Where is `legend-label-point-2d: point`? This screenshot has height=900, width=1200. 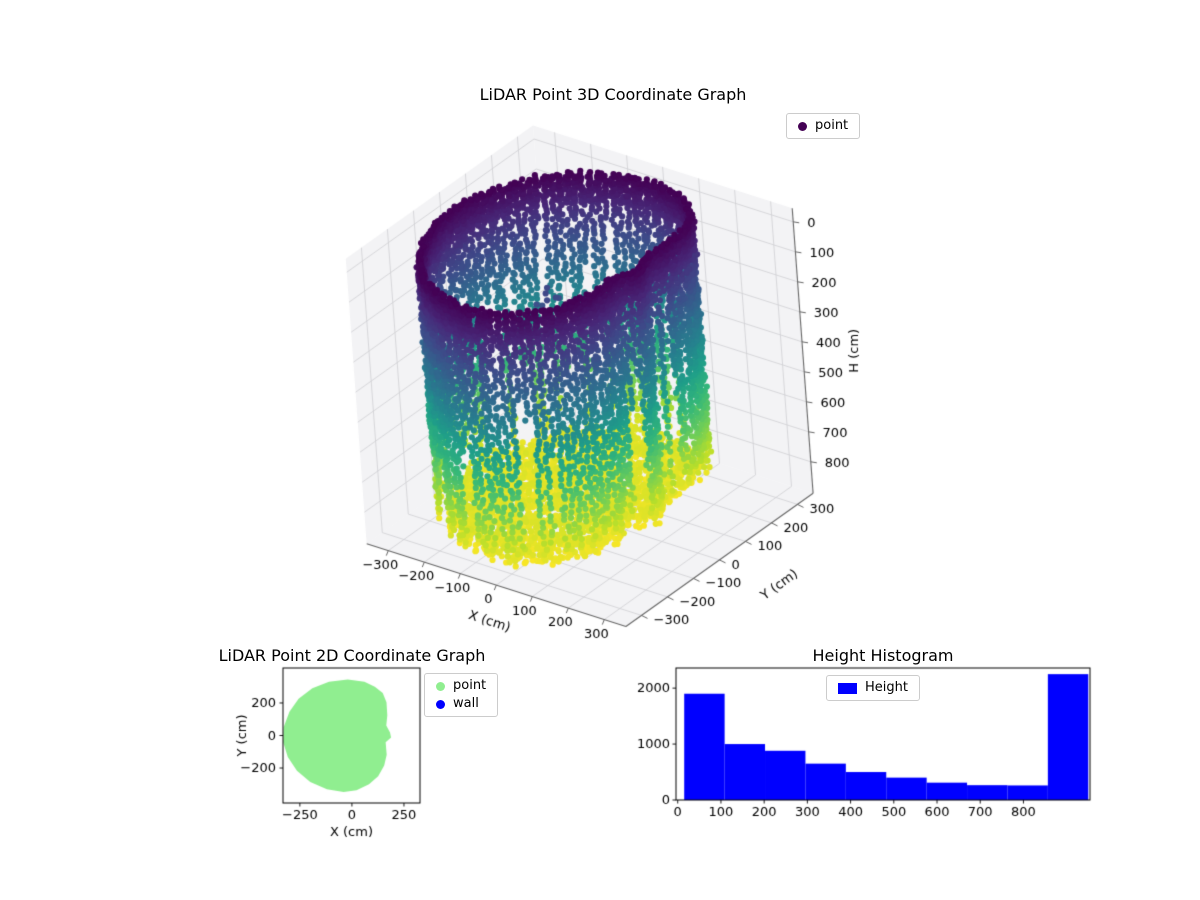
legend-label-point-2d: point is located at coordinates (470, 685).